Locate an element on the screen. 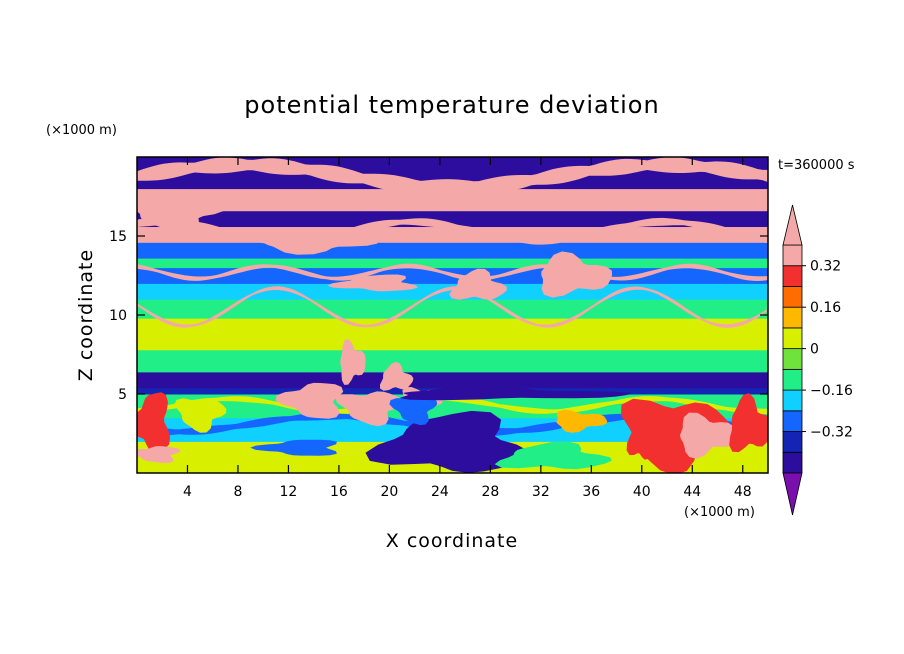 This screenshot has height=654, width=904. x-tick-label: 8 is located at coordinates (237, 492).